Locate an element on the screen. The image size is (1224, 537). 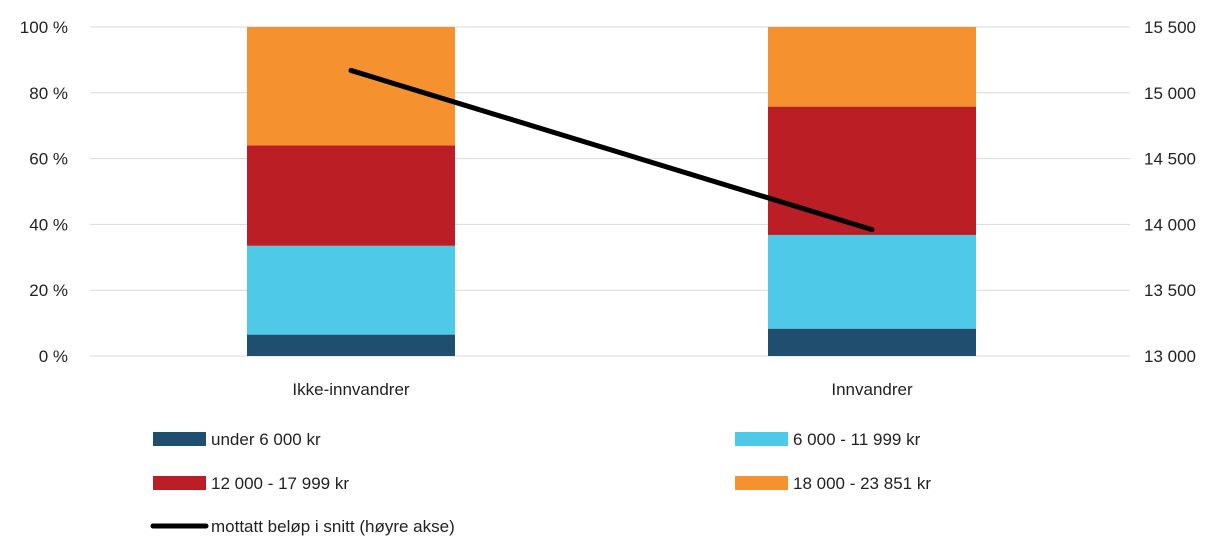
left-axis-tick-label: 80 % is located at coordinates (48, 93).